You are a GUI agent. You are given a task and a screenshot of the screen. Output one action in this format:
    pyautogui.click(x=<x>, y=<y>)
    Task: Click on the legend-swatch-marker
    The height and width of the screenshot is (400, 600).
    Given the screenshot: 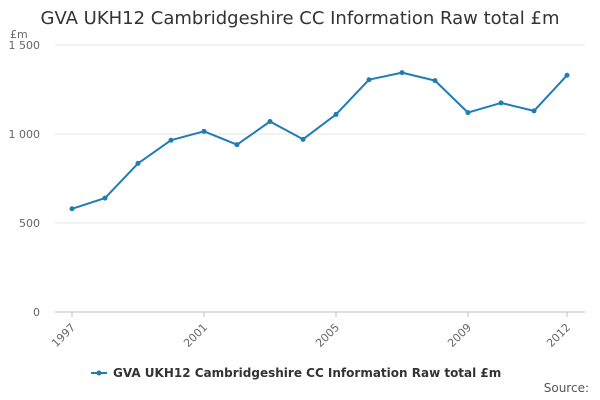 What is the action you would take?
    pyautogui.click(x=99, y=373)
    